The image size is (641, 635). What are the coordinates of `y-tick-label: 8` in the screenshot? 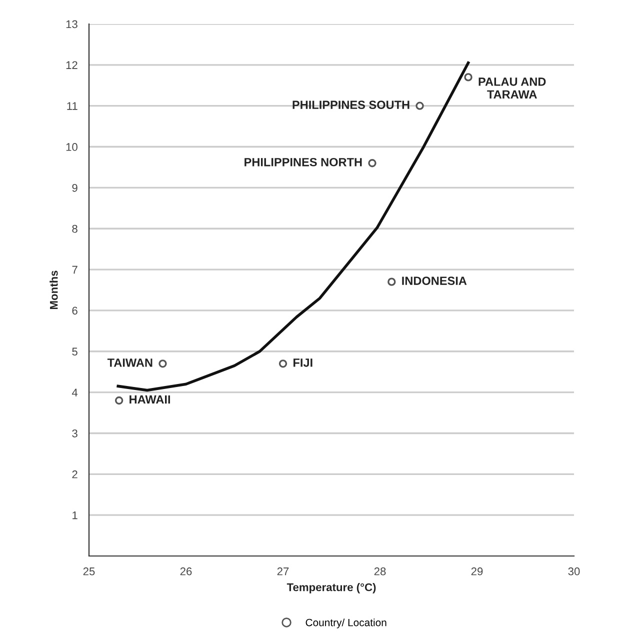 It's located at (75, 228).